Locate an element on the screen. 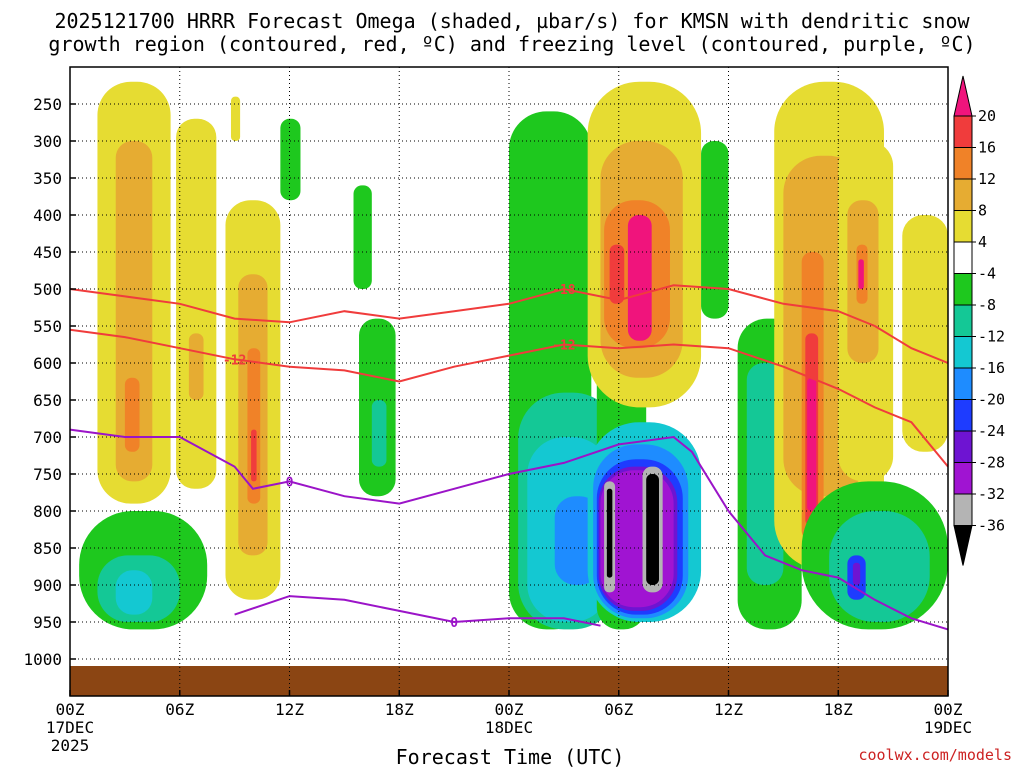 This screenshot has width=1024, height=768. colorbar-label--36: -36 is located at coordinates (991, 526).